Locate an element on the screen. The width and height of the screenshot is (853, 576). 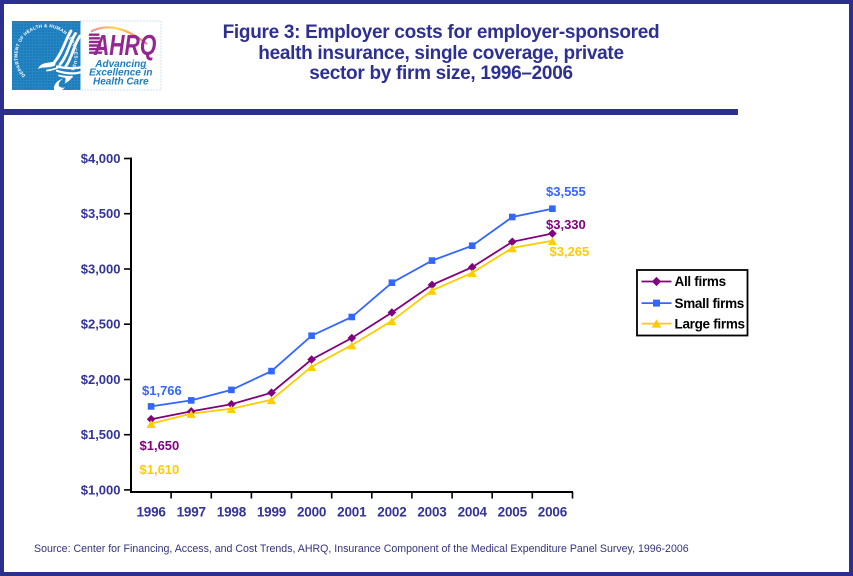
svg-text: 1996 is located at coordinates (151, 511).